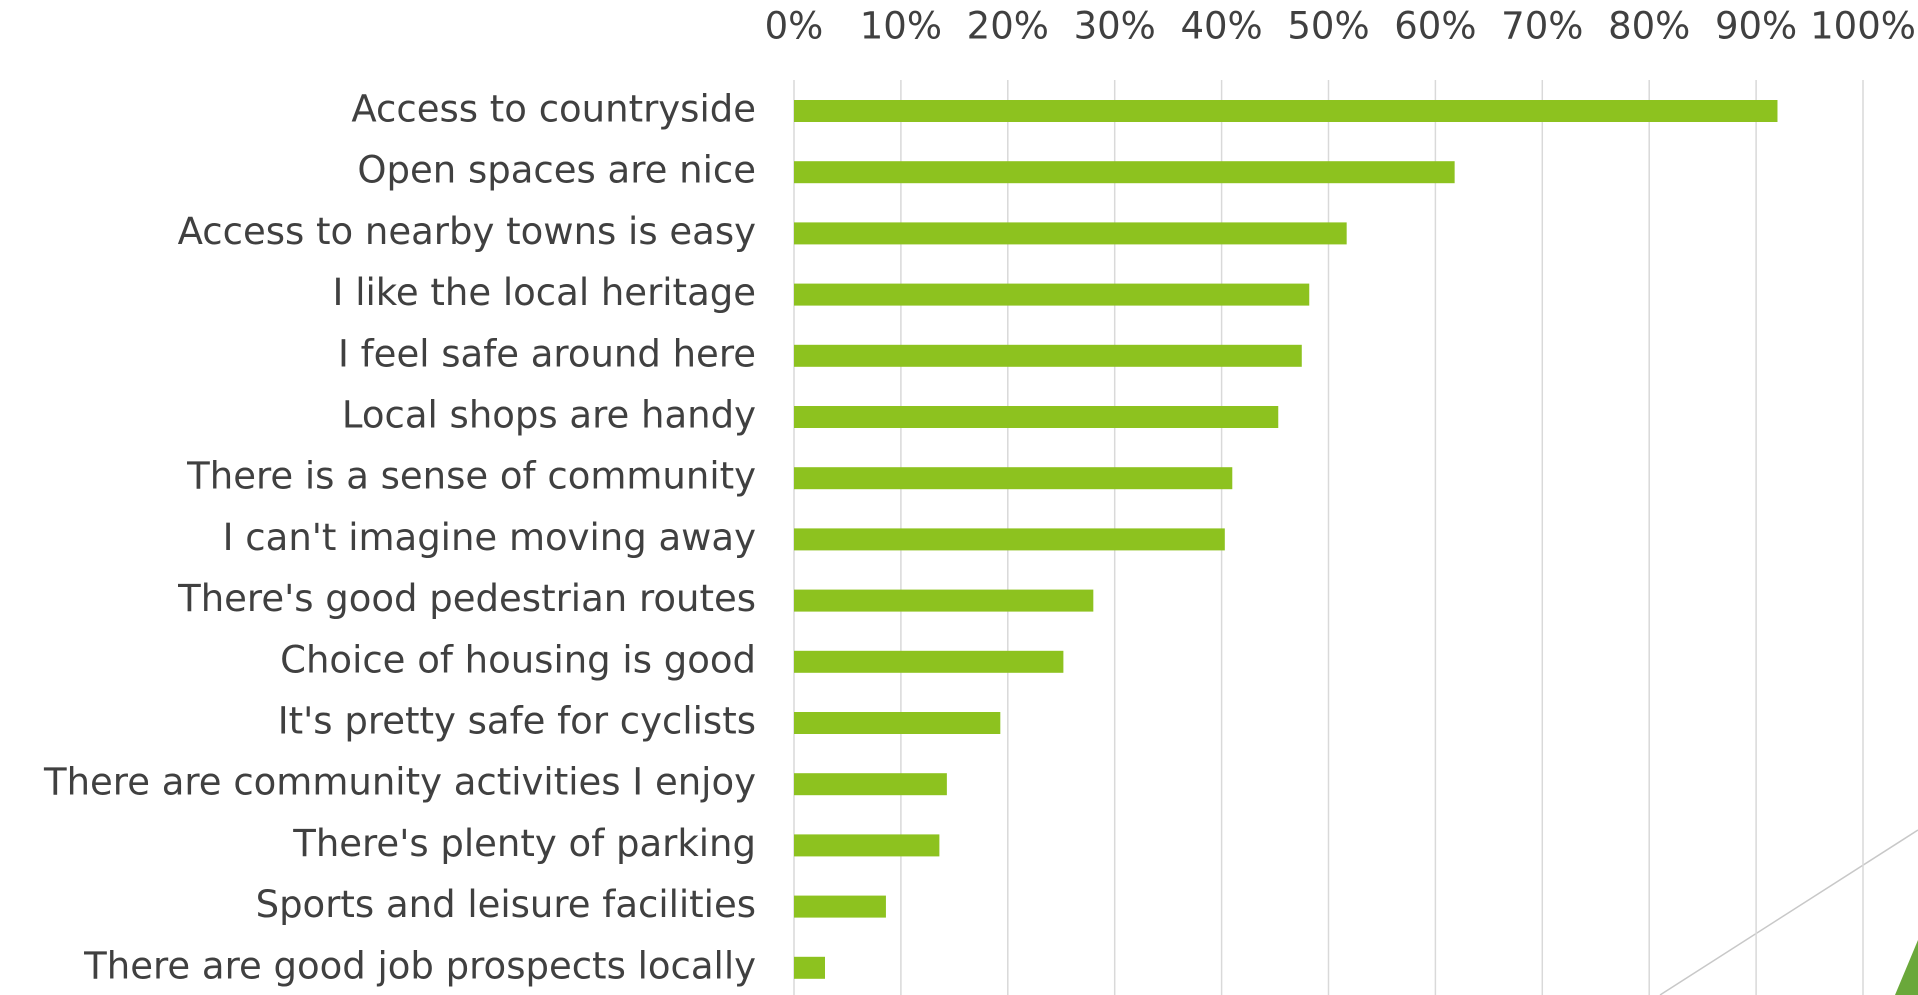 This screenshot has height=995, width=1918. What do you see at coordinates (518, 659) in the screenshot?
I see `y-tick-label: Choice of housing is good` at bounding box center [518, 659].